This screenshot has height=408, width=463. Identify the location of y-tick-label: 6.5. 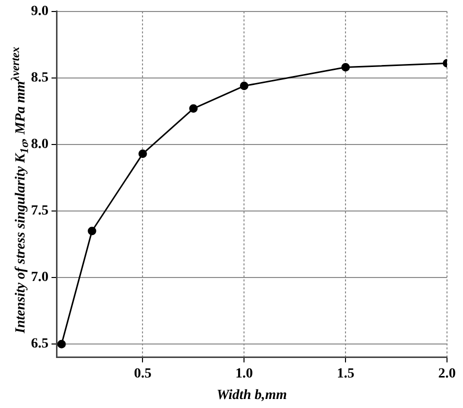
(39, 344).